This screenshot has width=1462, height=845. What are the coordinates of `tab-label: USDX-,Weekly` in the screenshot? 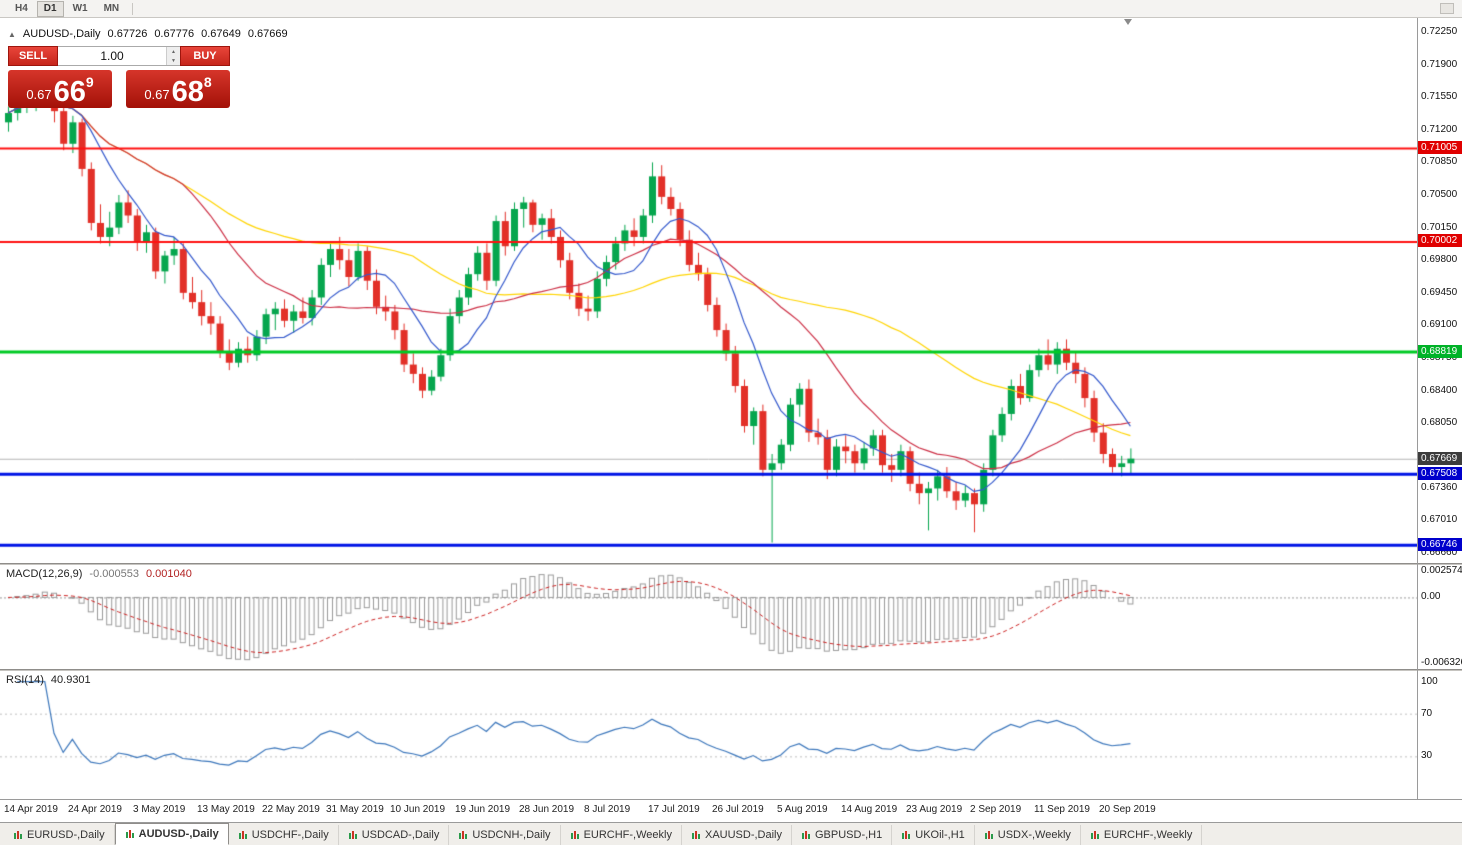 It's located at (1034, 835).